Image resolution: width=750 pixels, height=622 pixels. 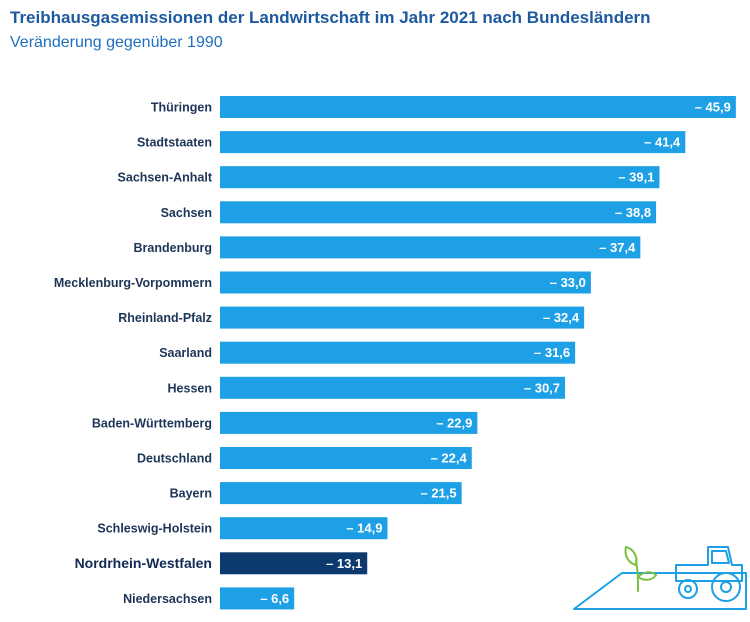 I want to click on value-label-12: – 14,9, so click(x=364, y=528).